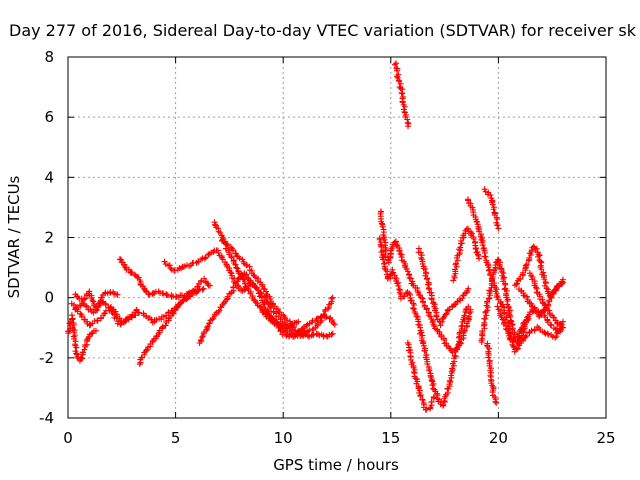 Image resolution: width=640 pixels, height=480 pixels. I want to click on y-tick-label: -2, so click(46, 358).